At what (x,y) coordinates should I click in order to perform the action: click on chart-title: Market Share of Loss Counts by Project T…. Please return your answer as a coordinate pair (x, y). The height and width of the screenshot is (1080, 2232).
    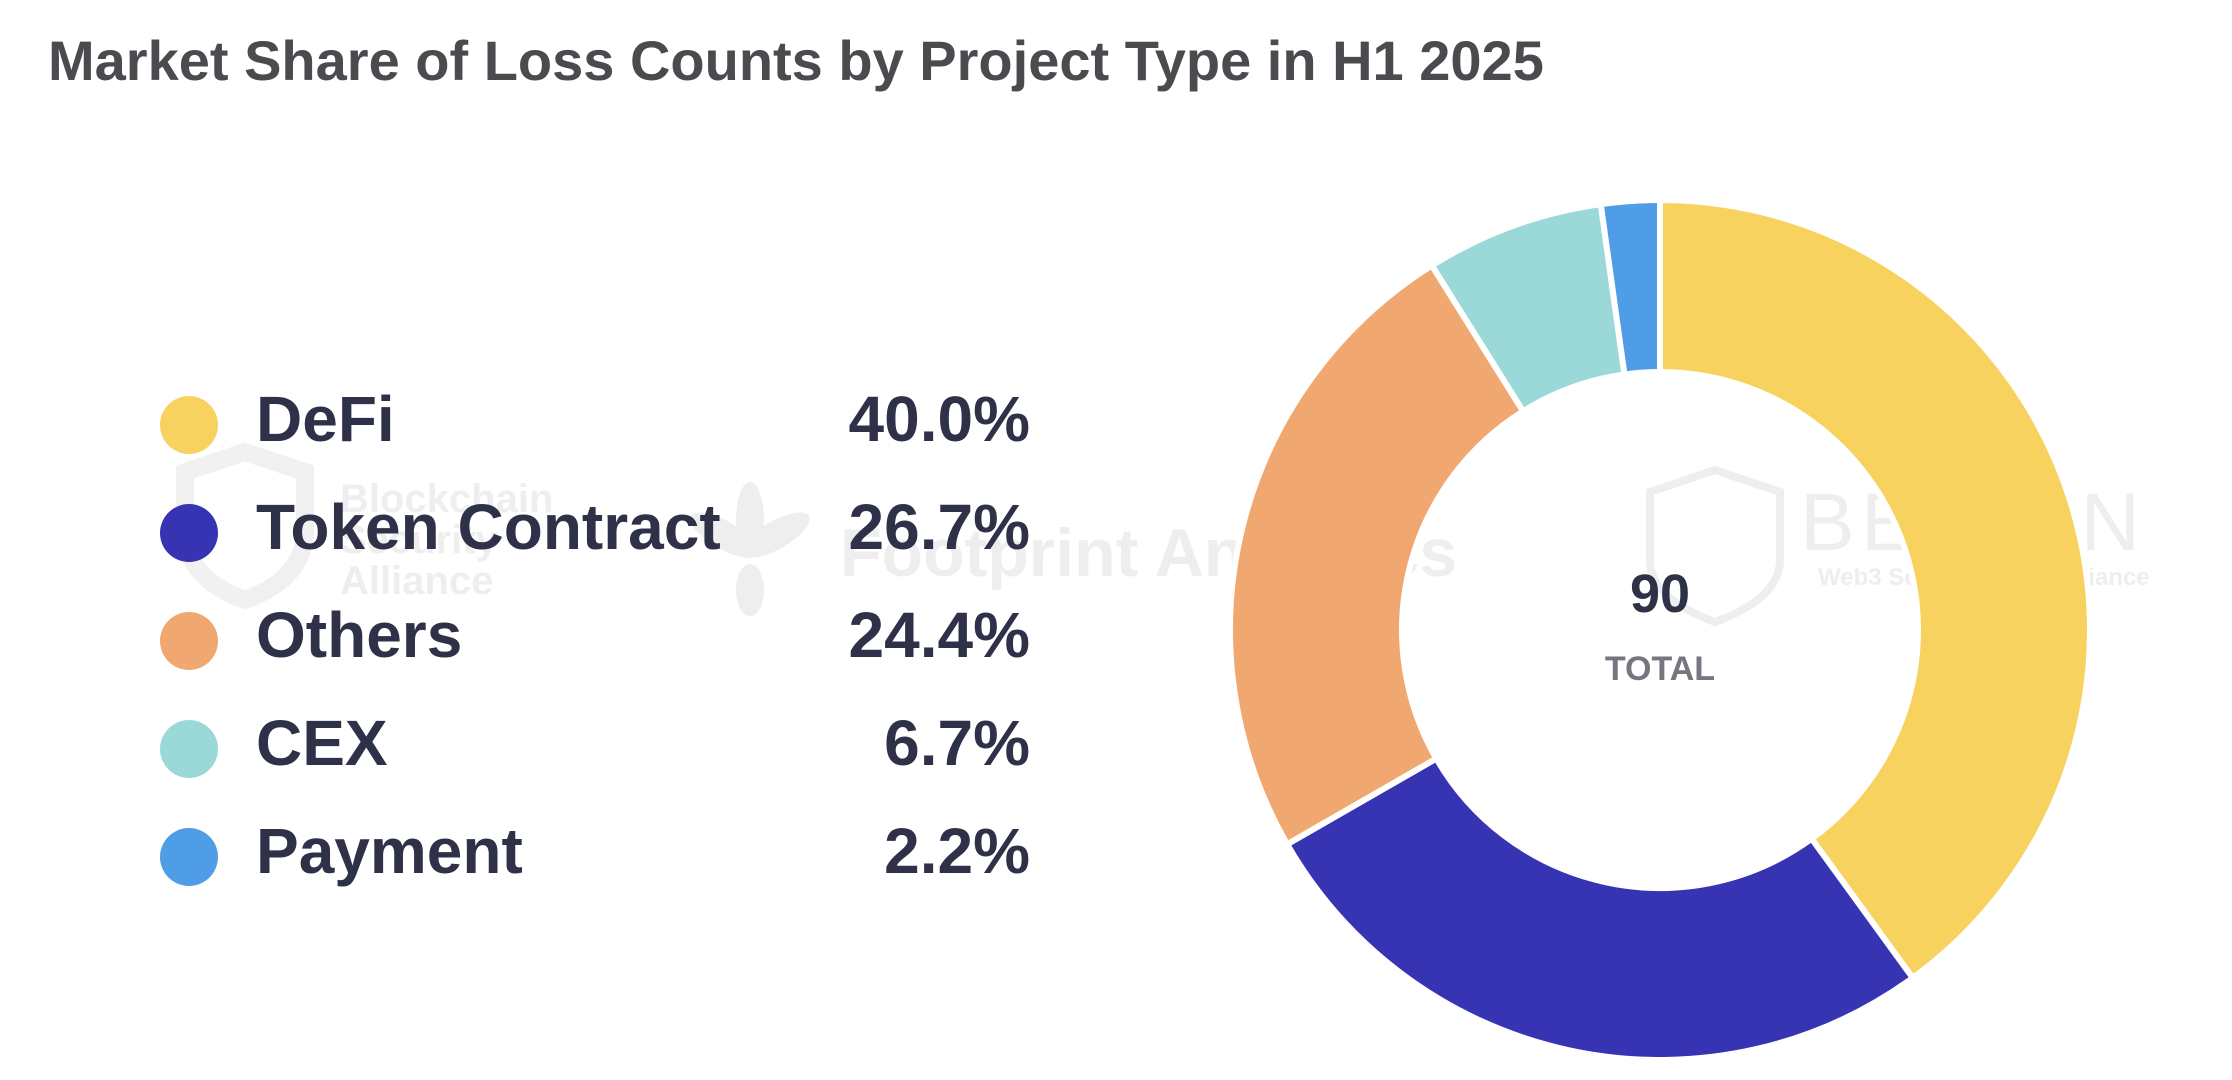
    Looking at the image, I should click on (796, 60).